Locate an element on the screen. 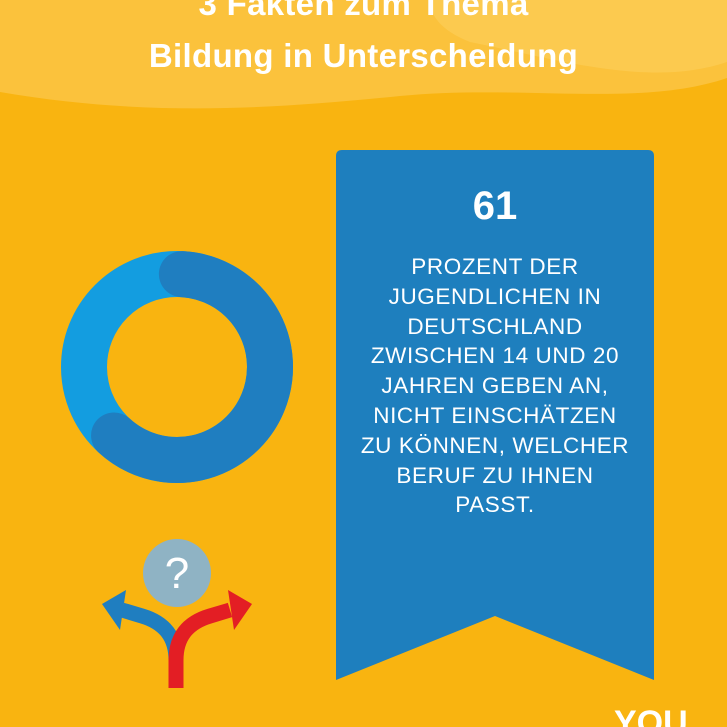  title-line-1: 3 Fakten zum Thema is located at coordinates (363, 11).